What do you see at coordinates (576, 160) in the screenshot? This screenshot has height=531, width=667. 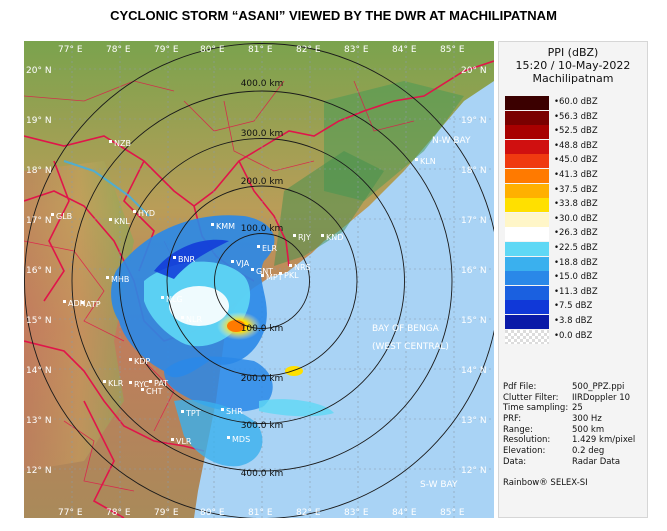 I see `legend-label: 45.0 dBZ` at bounding box center [576, 160].